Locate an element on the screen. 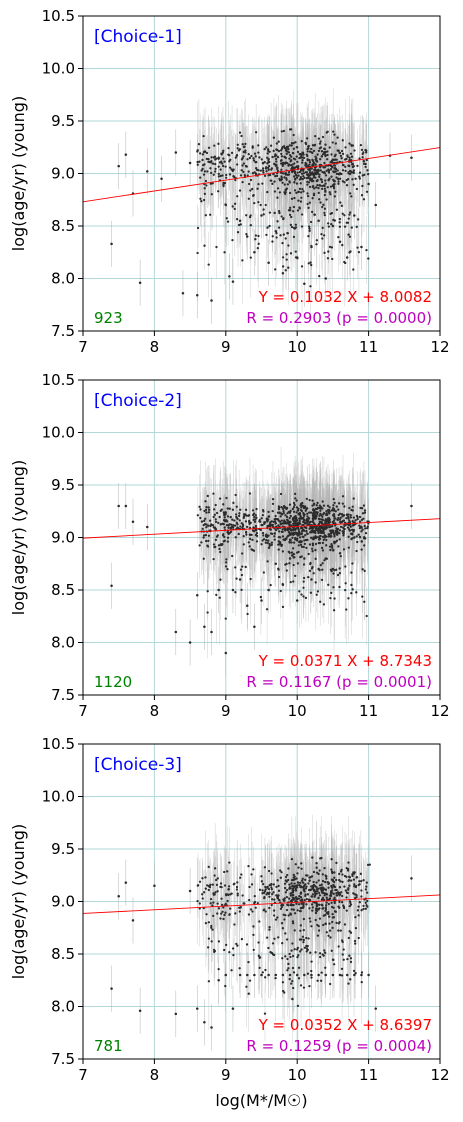  y-axis-title: log(age/yr) (young) is located at coordinates (18, 173).